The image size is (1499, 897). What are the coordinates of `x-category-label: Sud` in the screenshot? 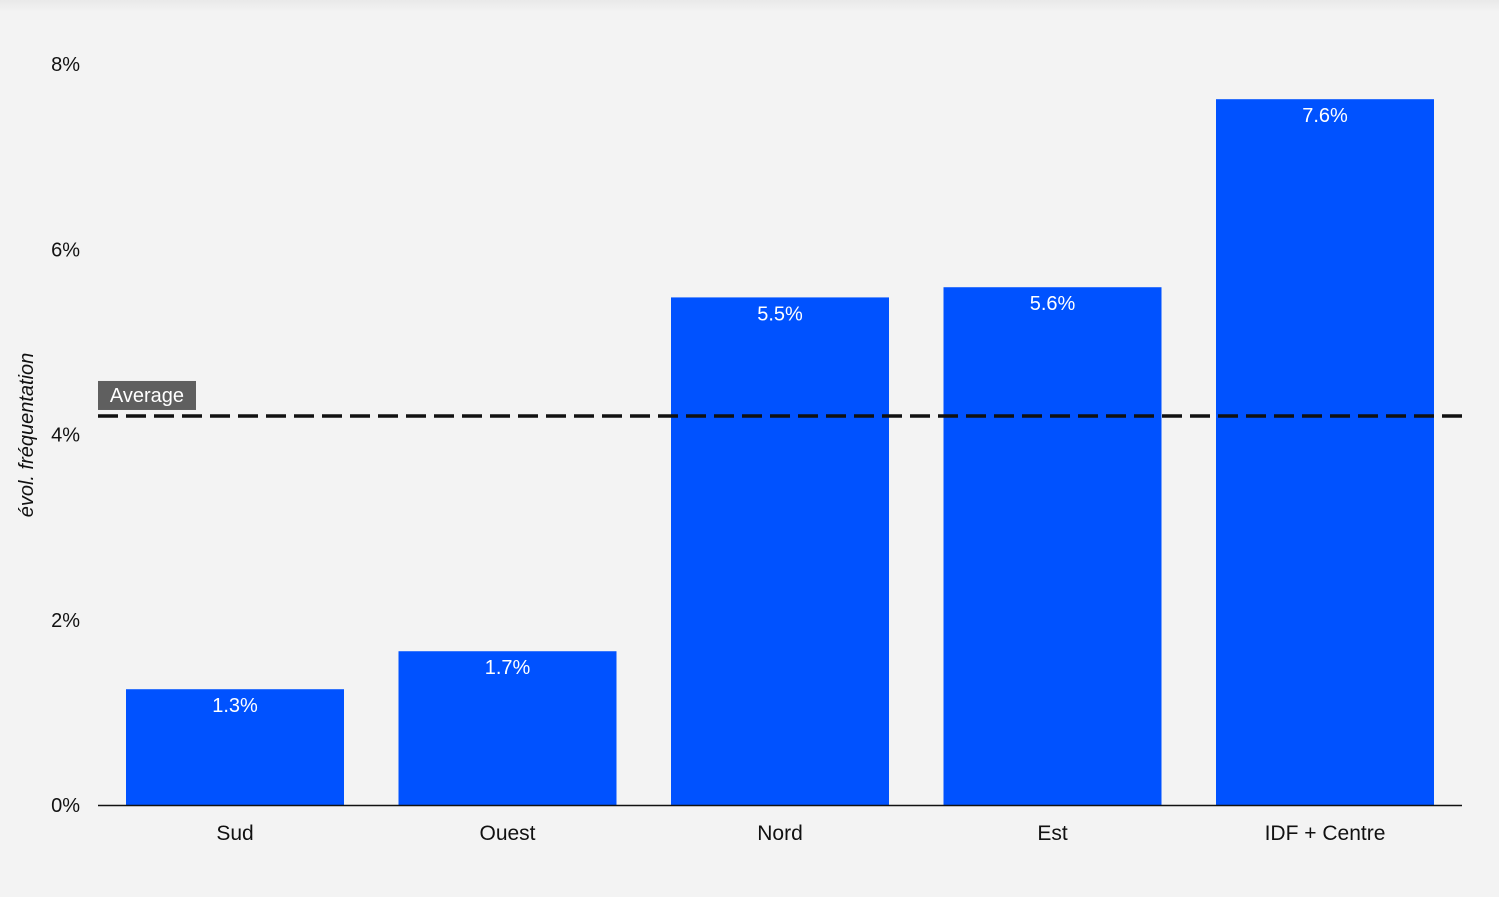 It's located at (234, 833).